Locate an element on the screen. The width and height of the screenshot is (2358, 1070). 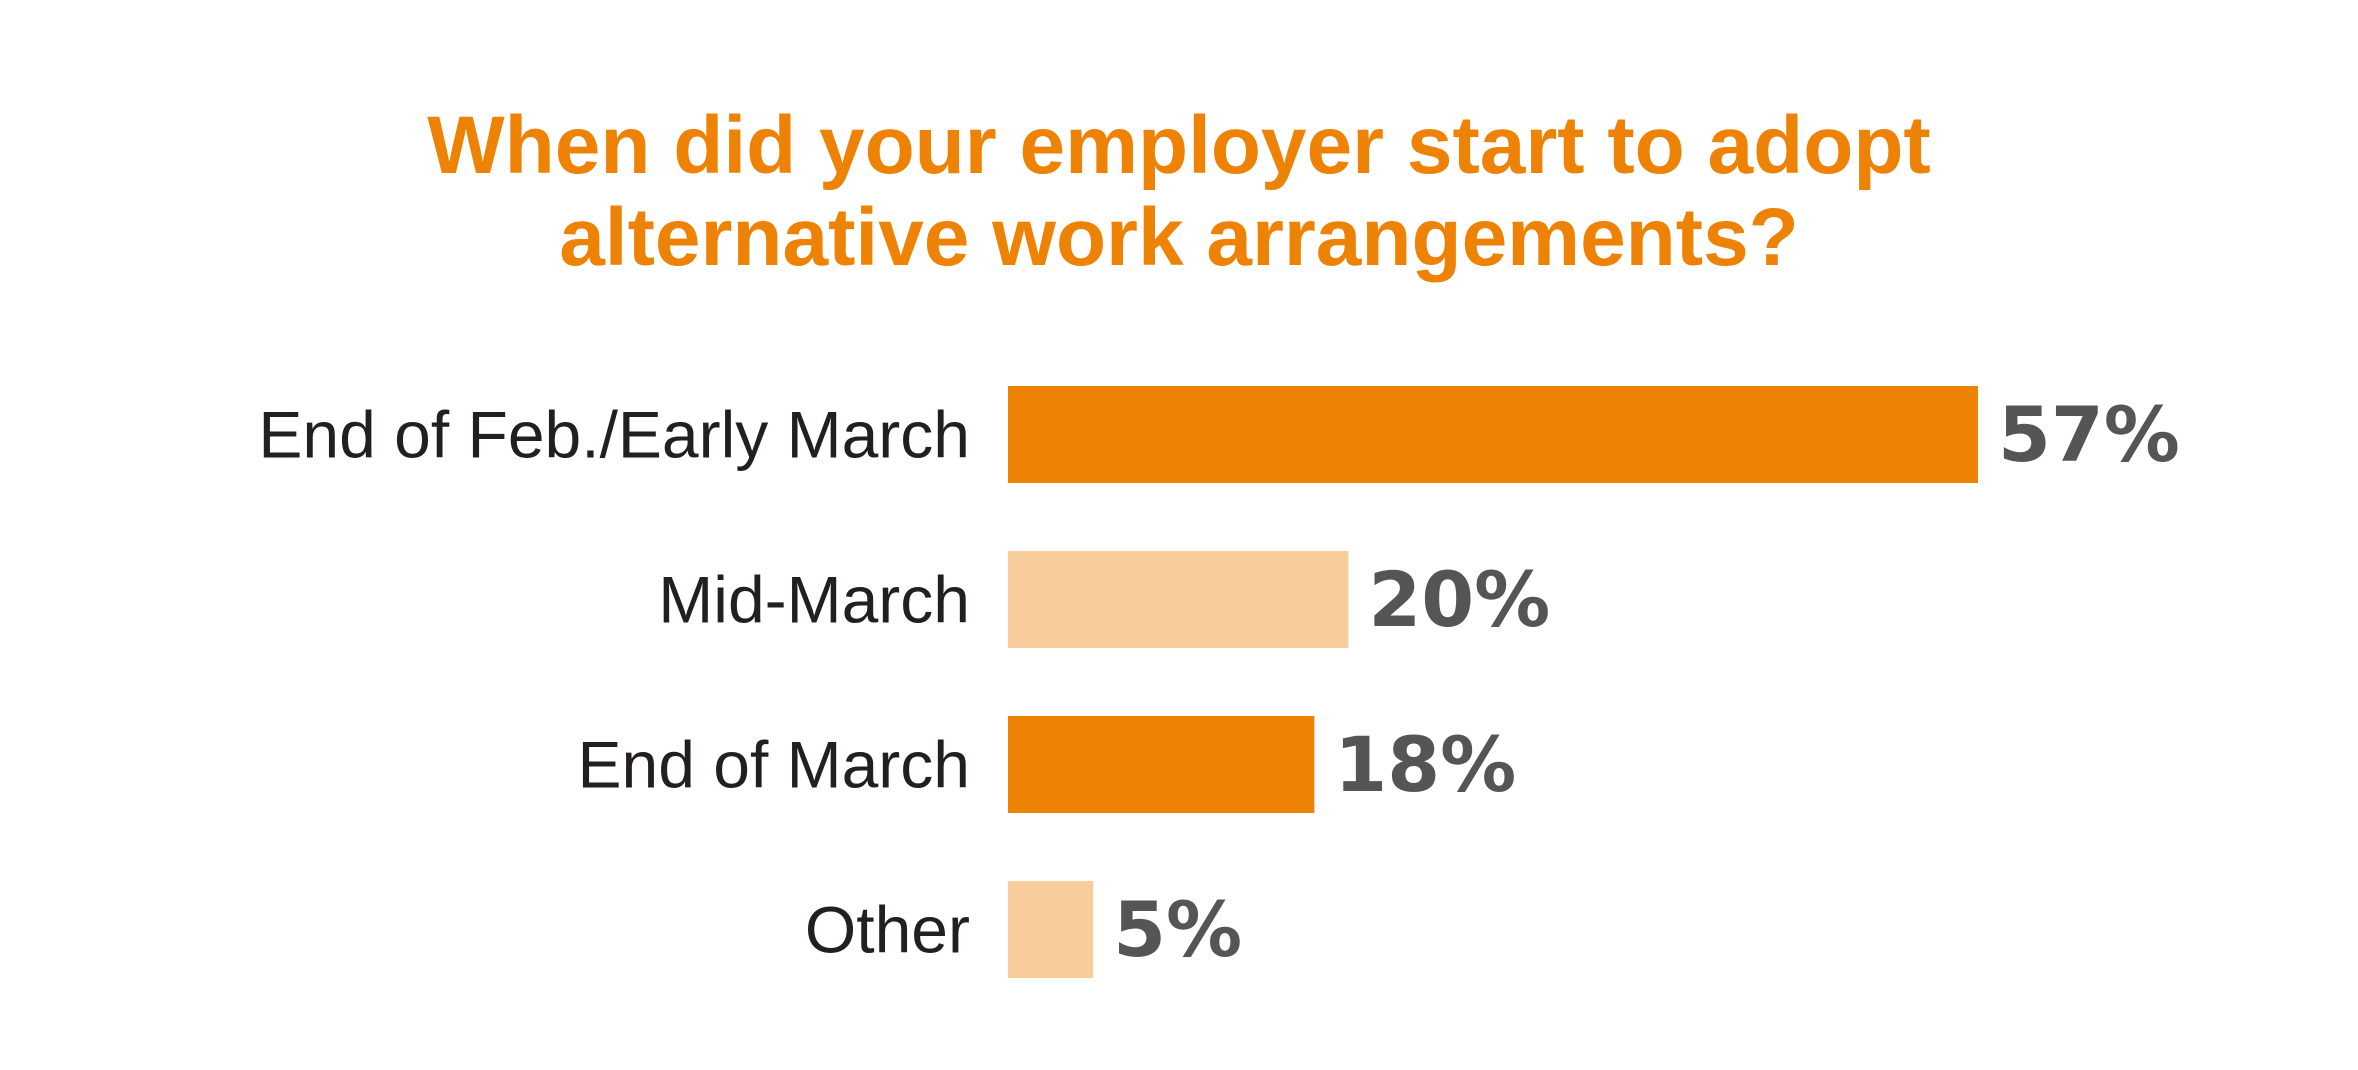
category-label-1: Mid-March is located at coordinates (814, 600).